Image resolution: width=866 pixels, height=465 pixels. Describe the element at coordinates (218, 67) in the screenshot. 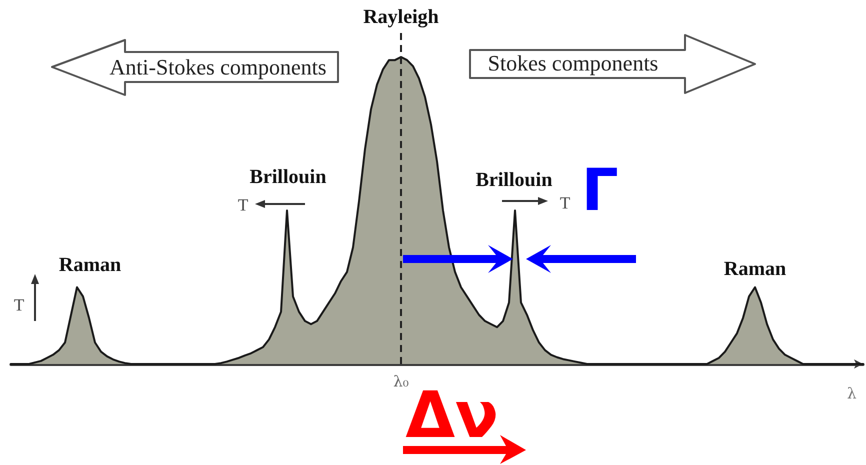

I see `annotation: Anti-Stokes components` at that location.